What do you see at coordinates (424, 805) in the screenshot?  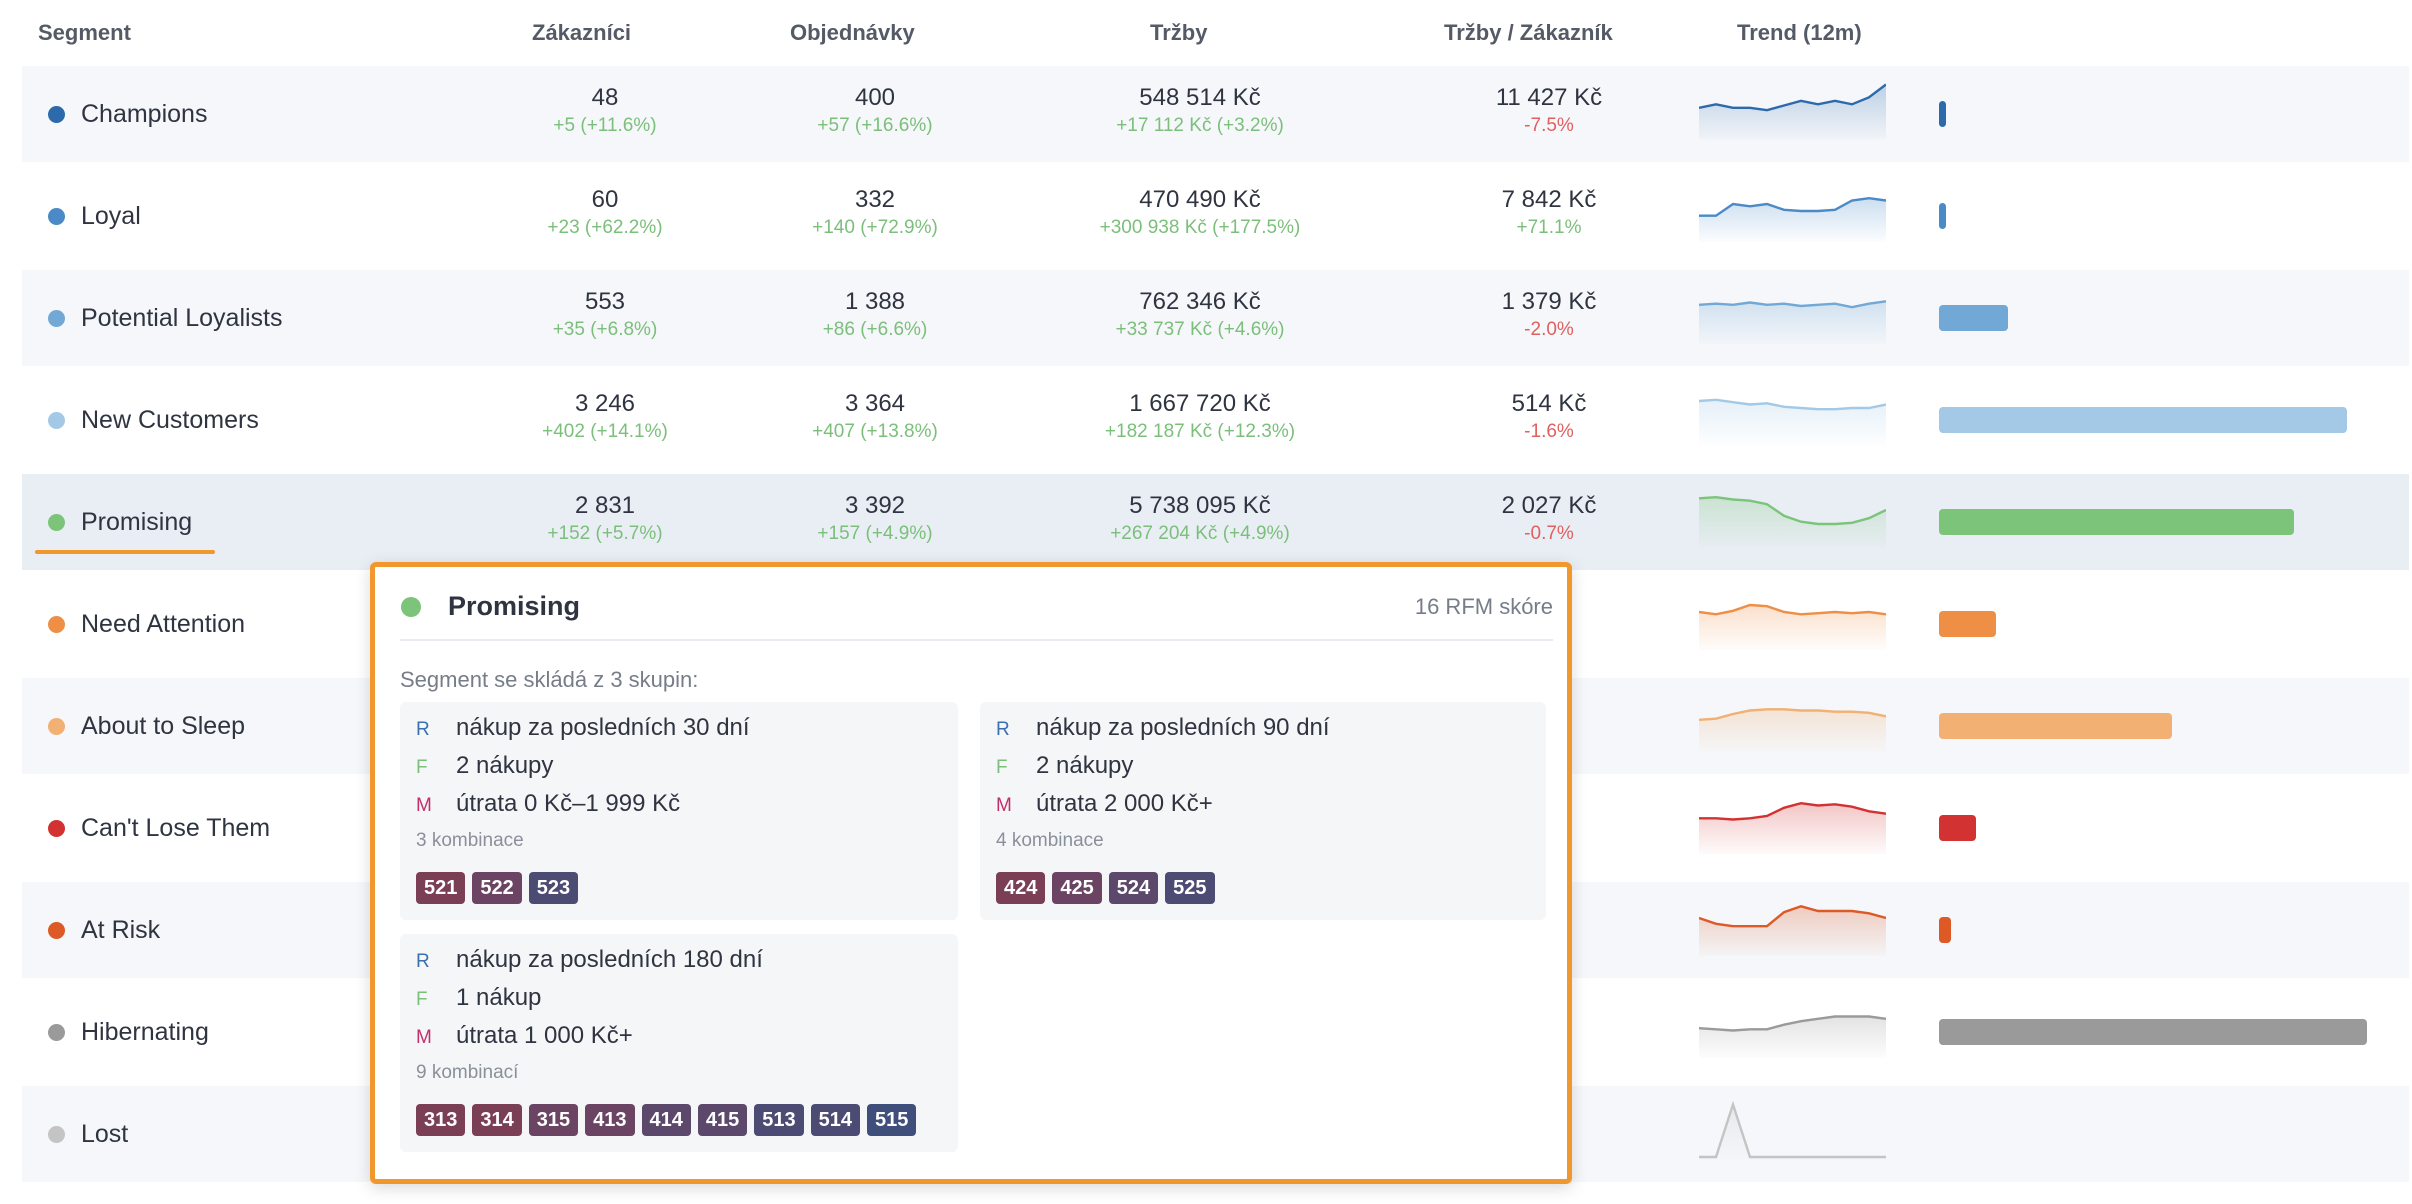 I see `rfm-letter: M` at bounding box center [424, 805].